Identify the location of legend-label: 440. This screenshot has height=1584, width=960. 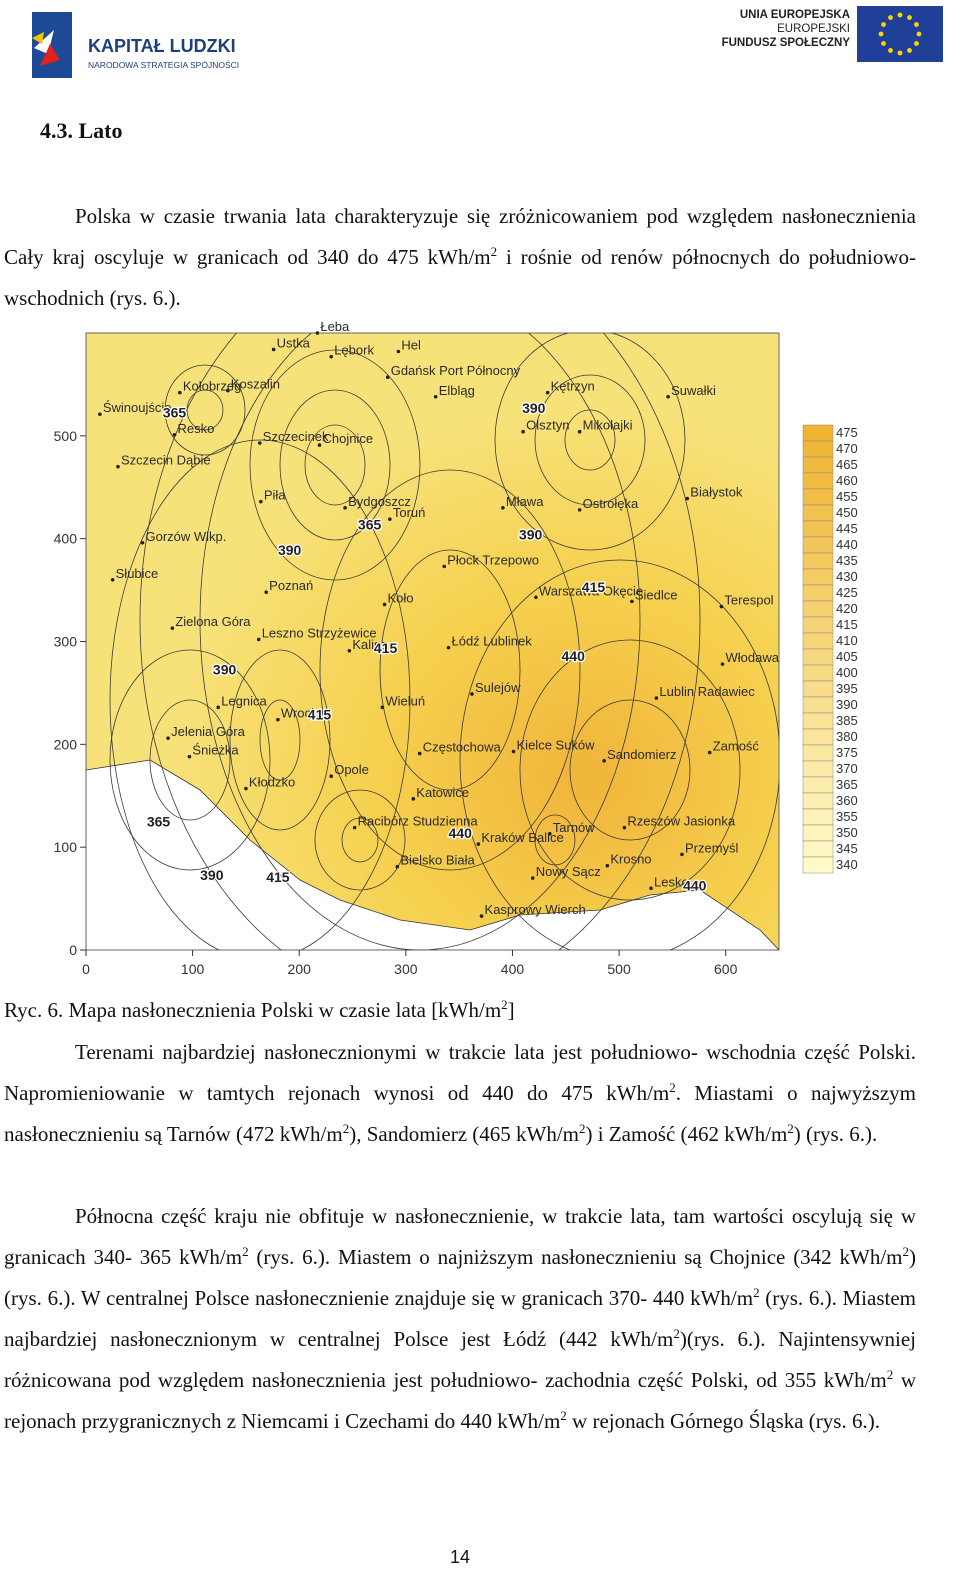
(847, 544).